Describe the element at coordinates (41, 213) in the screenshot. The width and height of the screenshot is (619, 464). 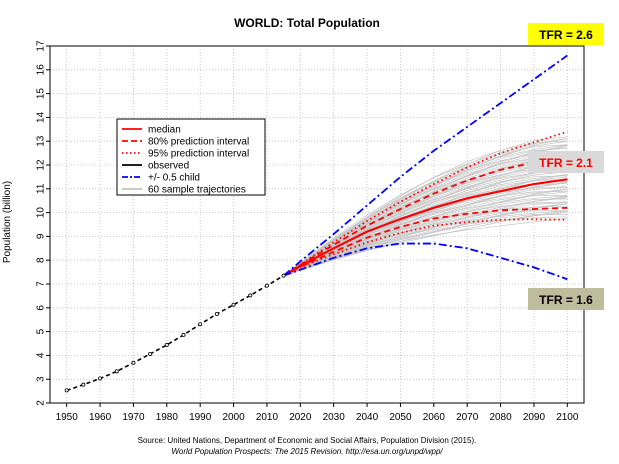
I see `y-tick-label-10: 10` at that location.